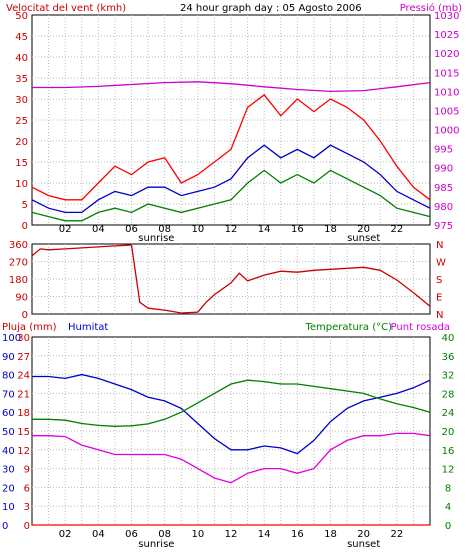 The image size is (465, 556). What do you see at coordinates (363, 534) in the screenshot?
I see `humidity-temperature-x-tick-label: 20` at bounding box center [363, 534].